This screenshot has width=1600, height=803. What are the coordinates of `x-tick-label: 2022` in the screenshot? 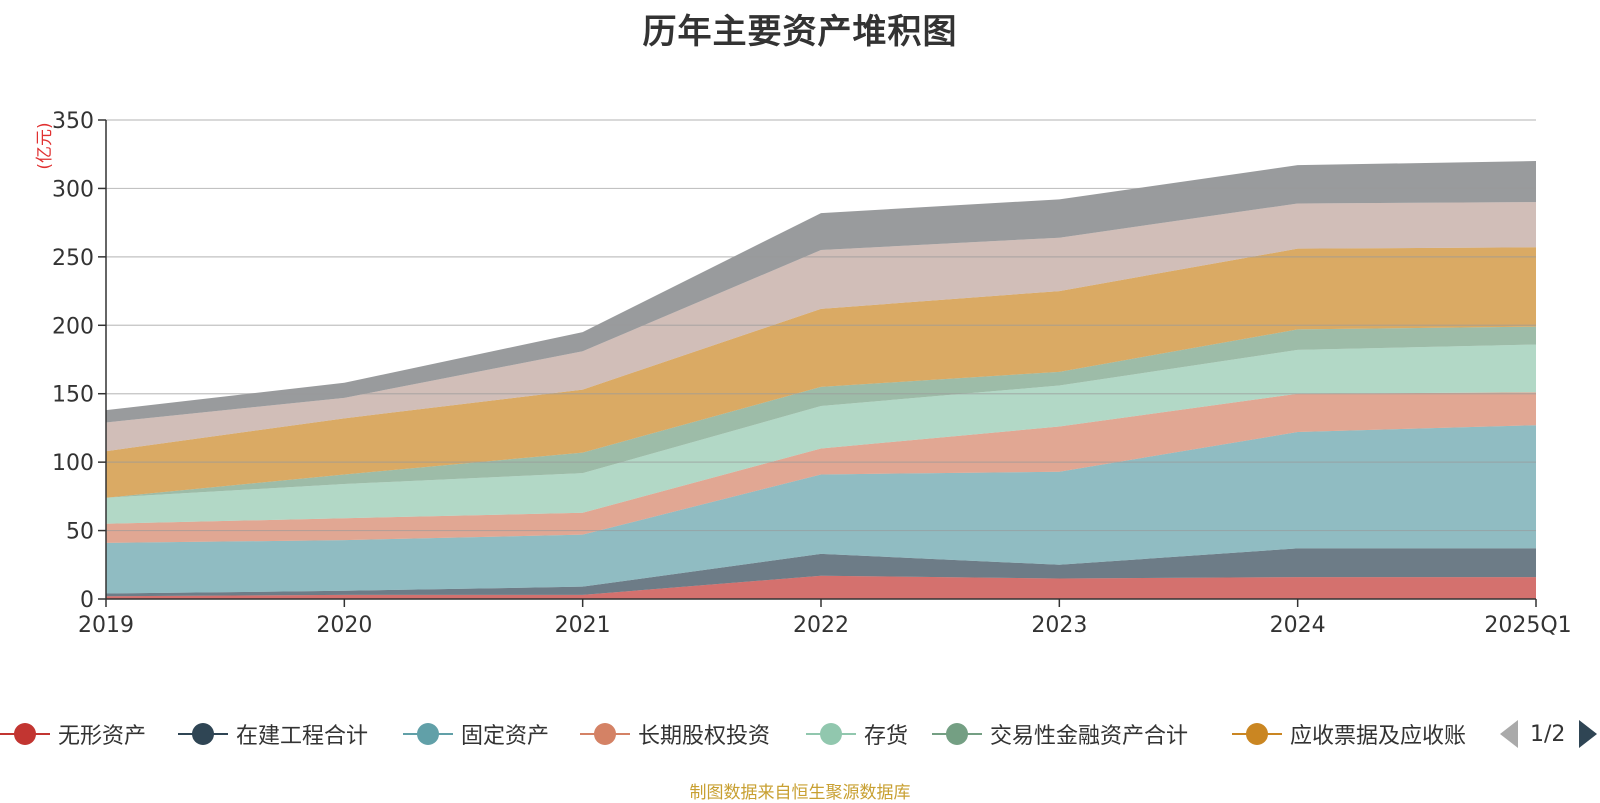 It's located at (821, 625).